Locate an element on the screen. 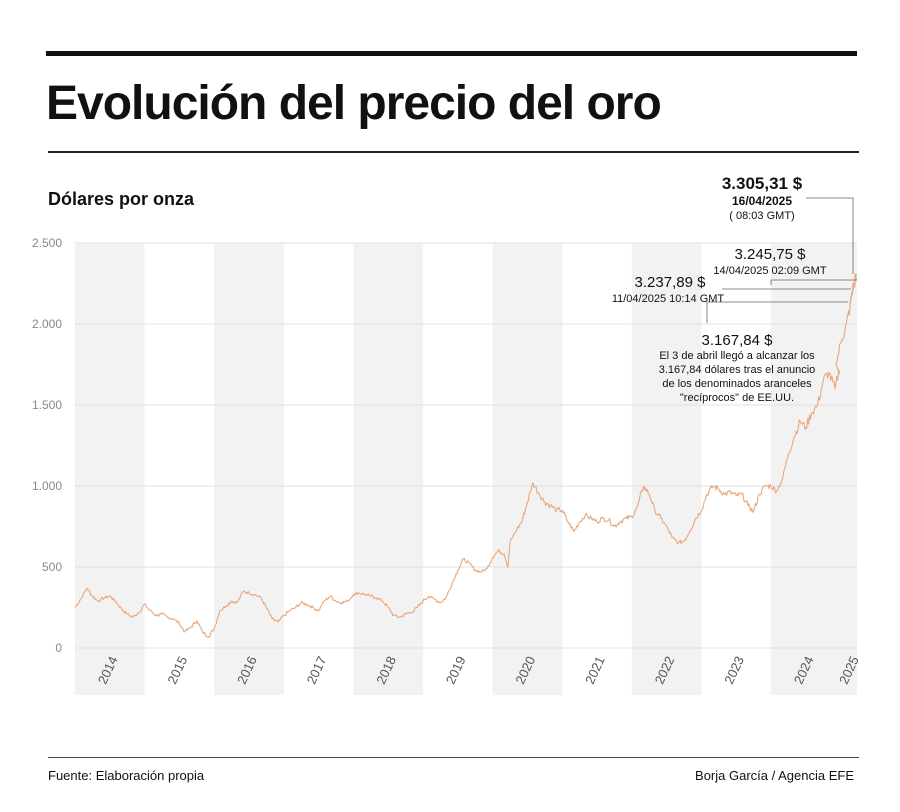 The width and height of the screenshot is (900, 812). annotation-date: 16/04/2025 is located at coordinates (762, 201).